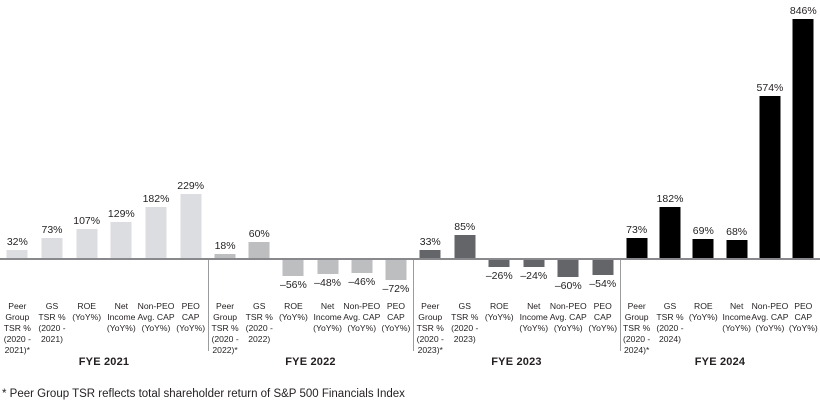 The image size is (820, 407). What do you see at coordinates (362, 282) in the screenshot?
I see `bar-value-label: –46%` at bounding box center [362, 282].